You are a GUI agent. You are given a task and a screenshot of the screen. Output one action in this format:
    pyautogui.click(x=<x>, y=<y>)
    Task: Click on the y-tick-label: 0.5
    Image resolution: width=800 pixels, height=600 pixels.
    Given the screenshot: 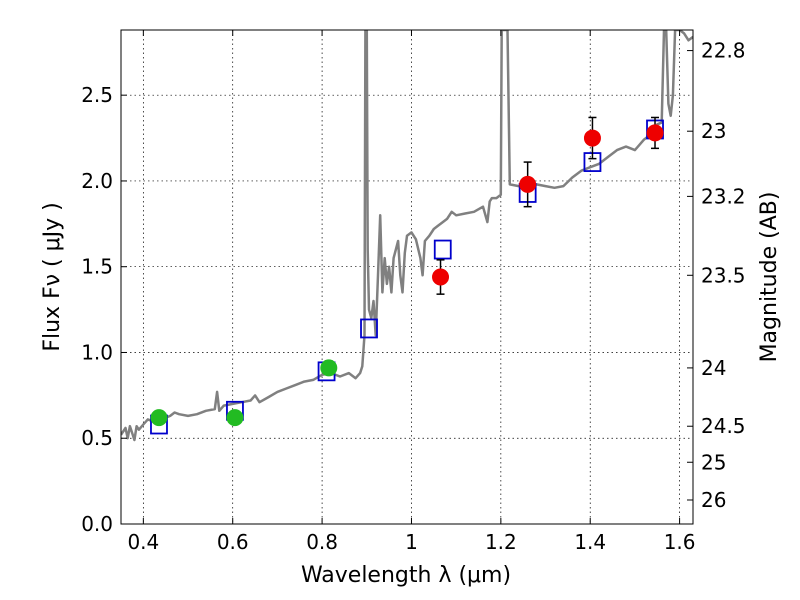 What is the action you would take?
    pyautogui.click(x=97, y=438)
    